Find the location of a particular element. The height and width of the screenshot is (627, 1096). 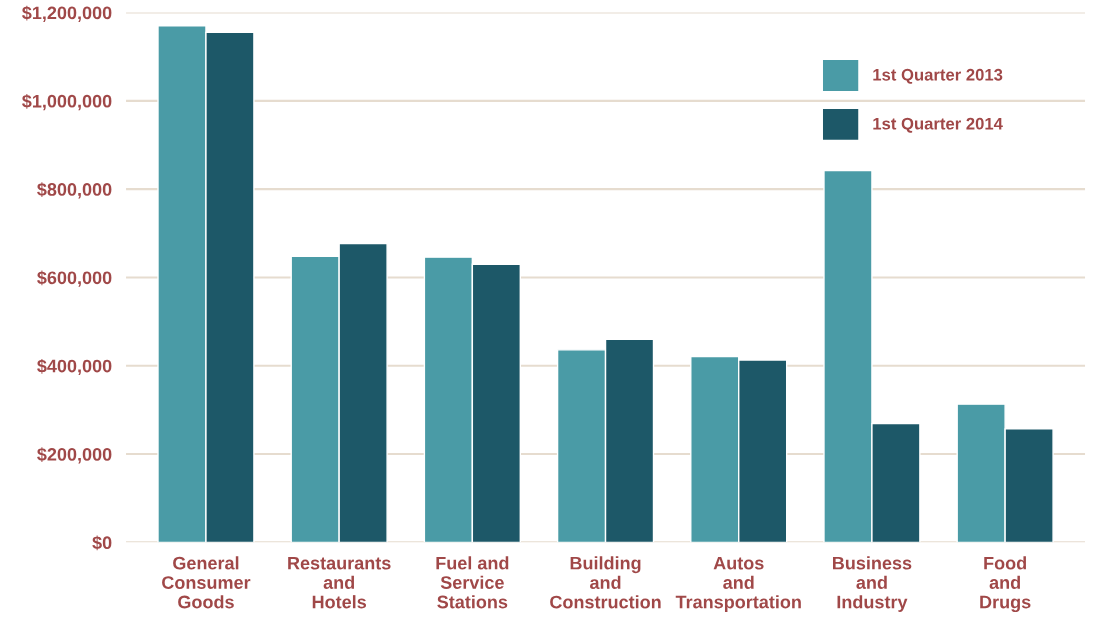

y-tick-label: $1,000,000 is located at coordinates (67, 102).